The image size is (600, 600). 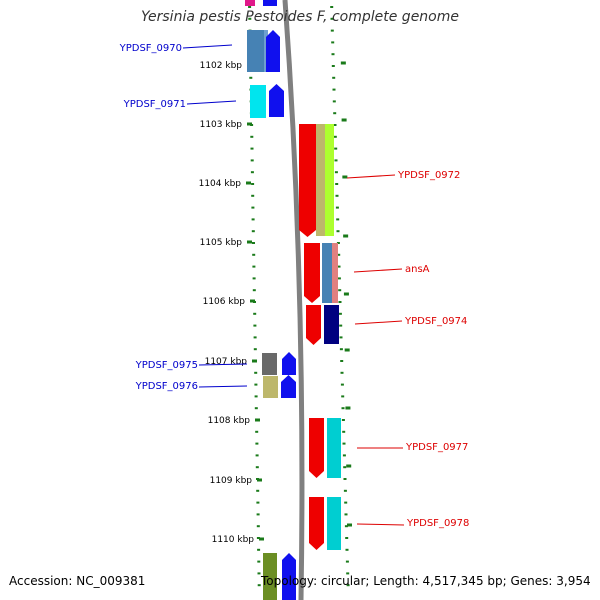 What do you see at coordinates (233, 540) in the screenshot?
I see `scale-tick-label: 1110 kbp` at bounding box center [233, 540].